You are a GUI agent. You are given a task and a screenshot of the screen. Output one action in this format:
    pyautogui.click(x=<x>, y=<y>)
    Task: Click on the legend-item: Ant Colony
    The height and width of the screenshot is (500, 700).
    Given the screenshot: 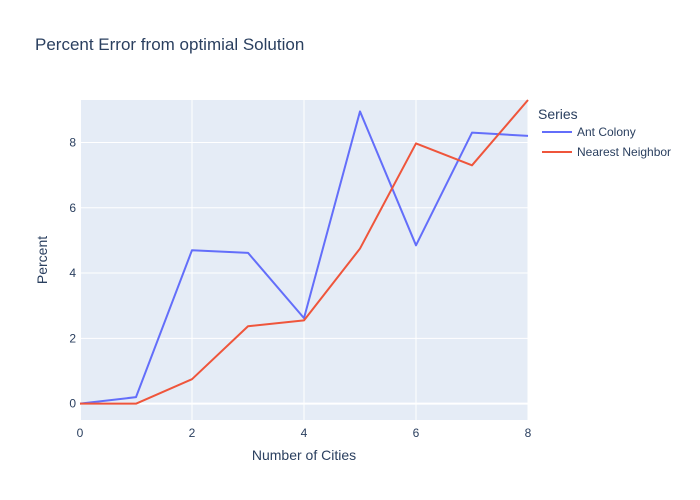 What is the action you would take?
    pyautogui.click(x=589, y=132)
    